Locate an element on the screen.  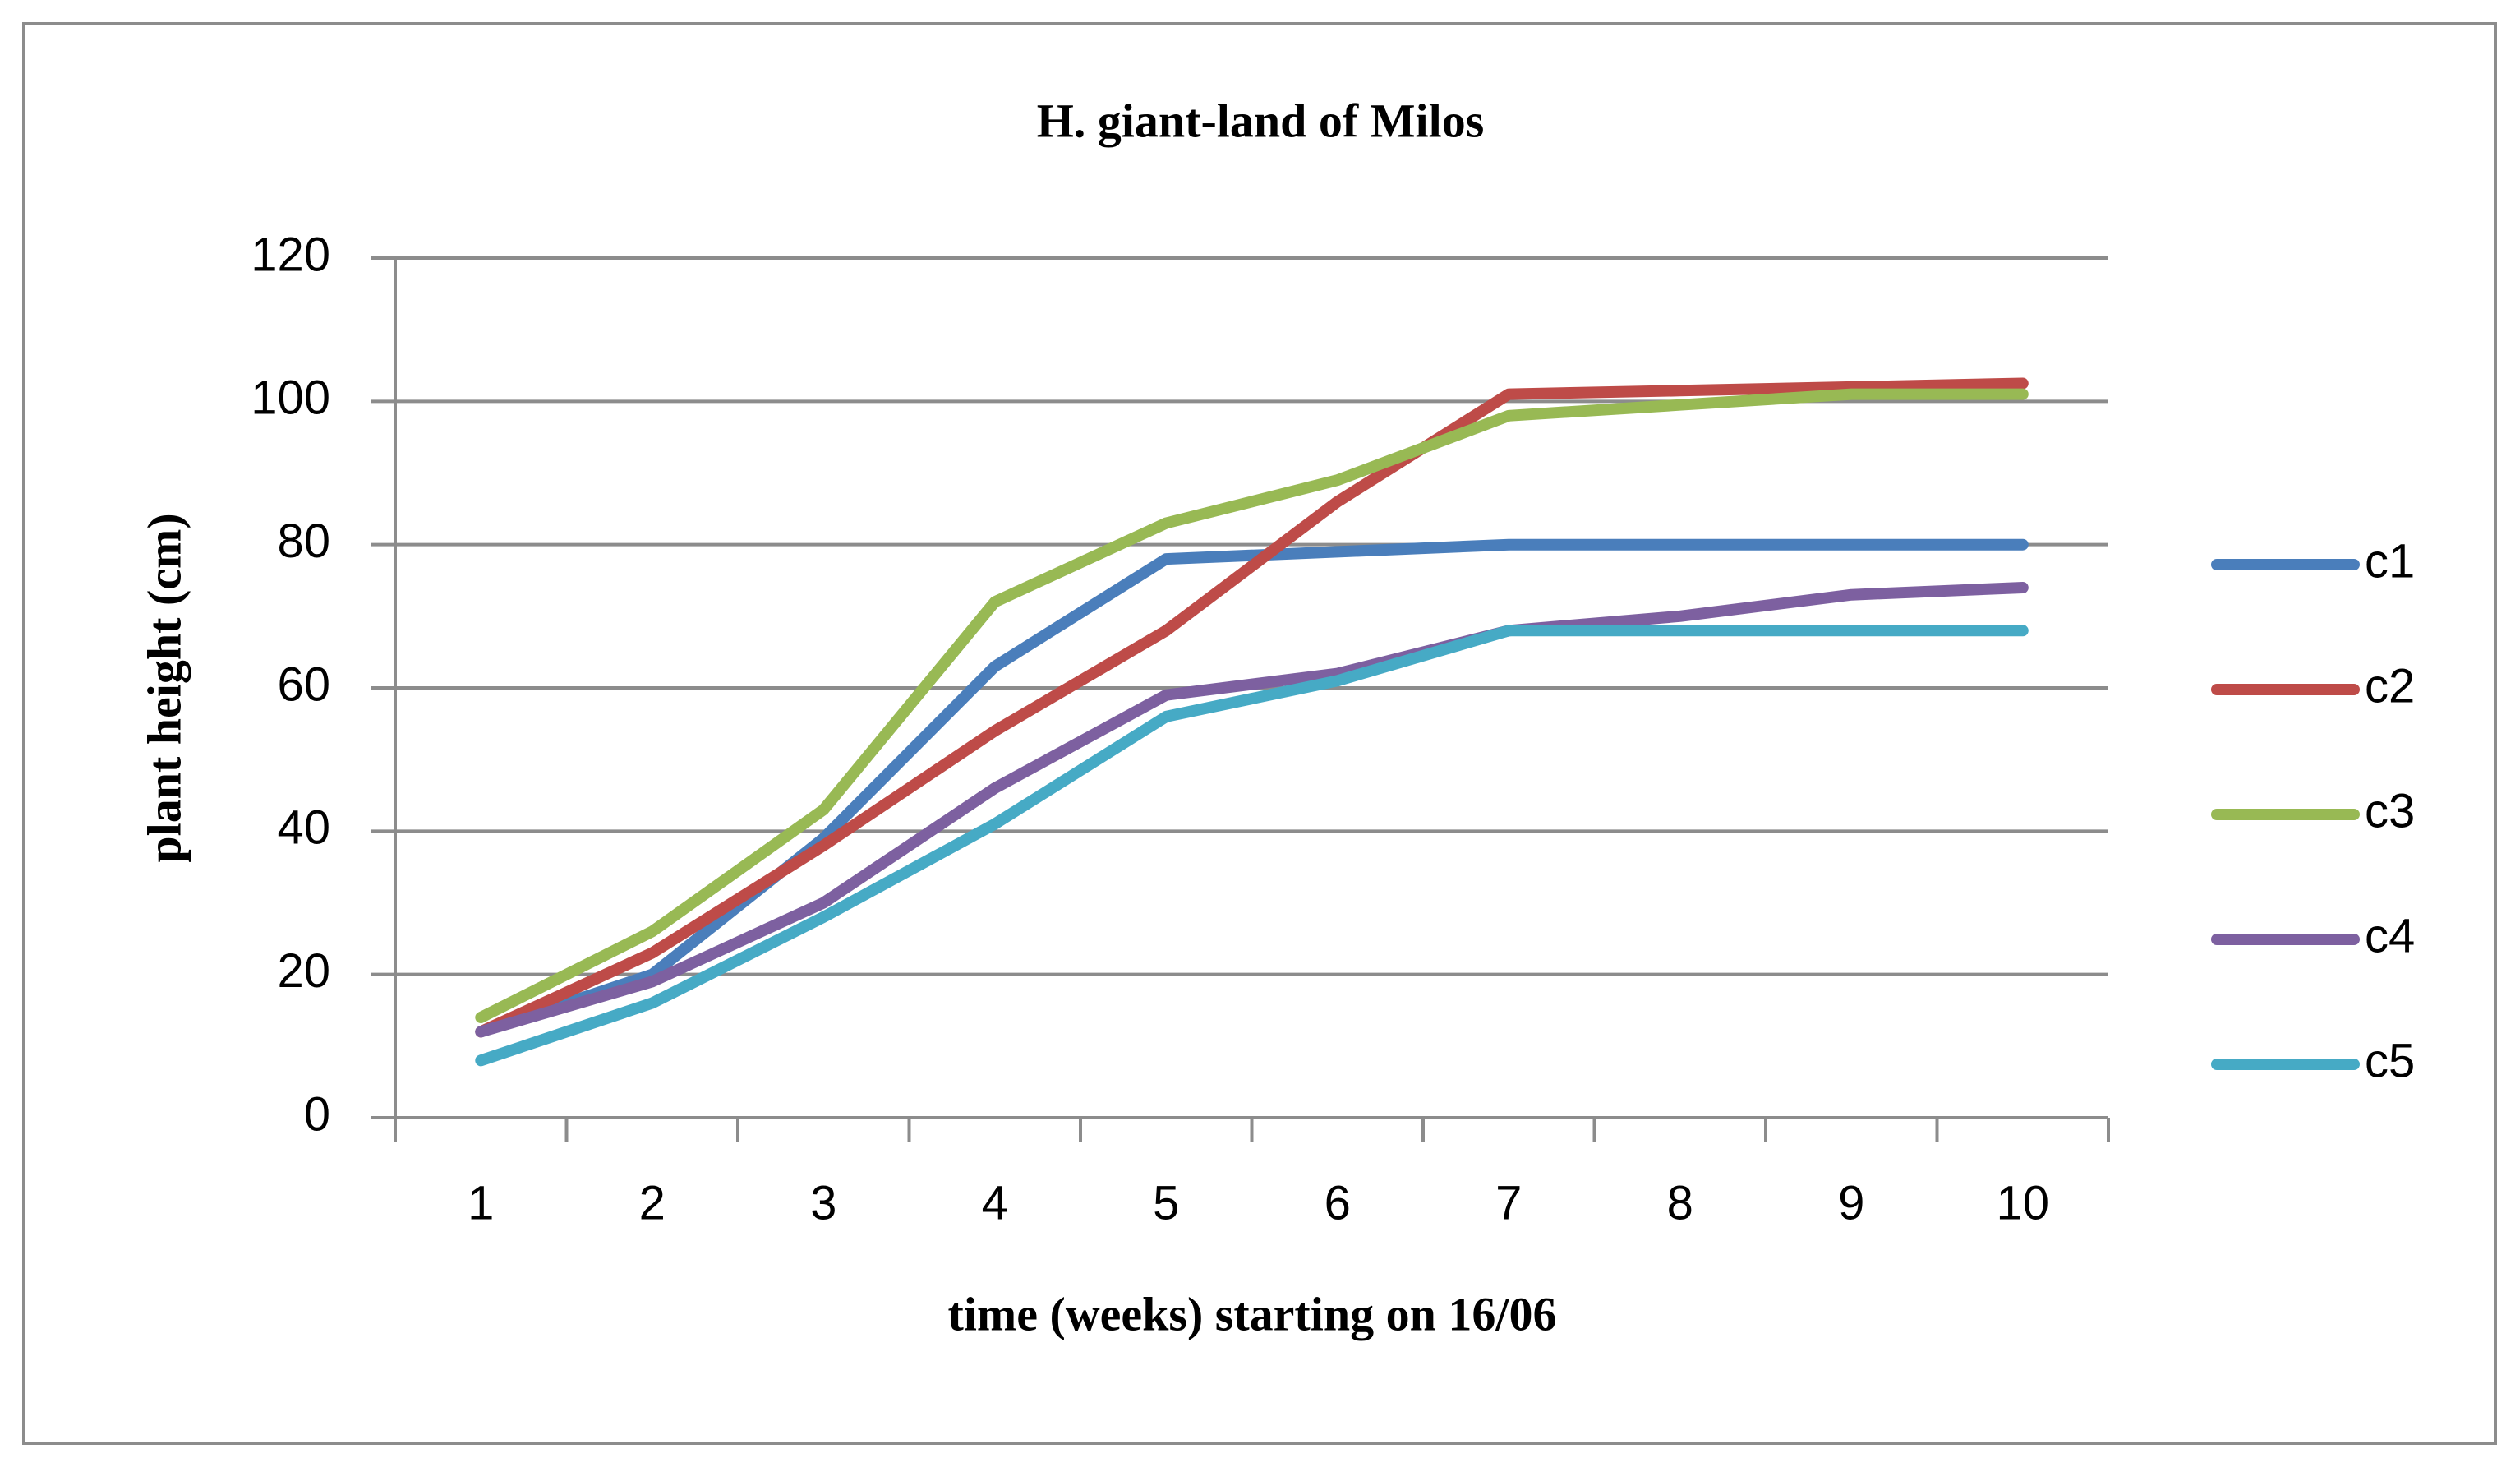
x-tick-label: 5 is located at coordinates (1166, 1202).